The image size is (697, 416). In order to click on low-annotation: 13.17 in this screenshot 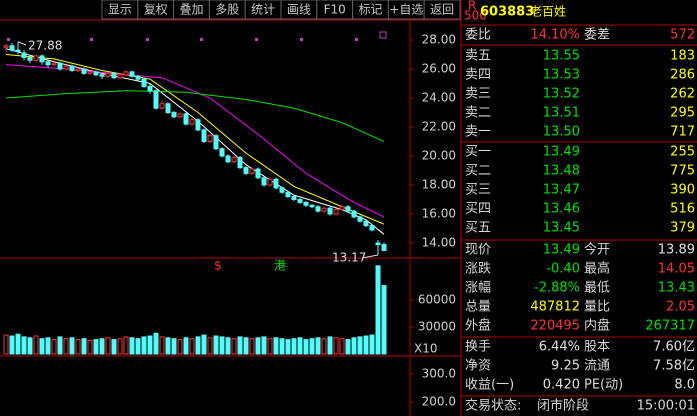, I will do `click(349, 258)`.